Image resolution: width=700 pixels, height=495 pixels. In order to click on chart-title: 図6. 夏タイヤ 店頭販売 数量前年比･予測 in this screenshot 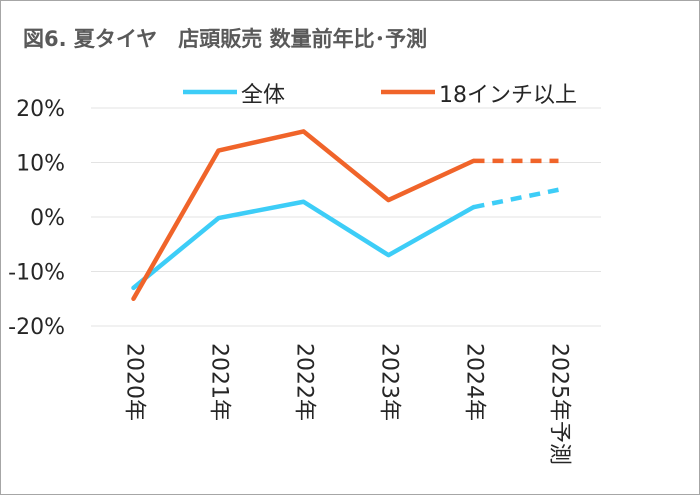, I will do `click(225, 39)`.